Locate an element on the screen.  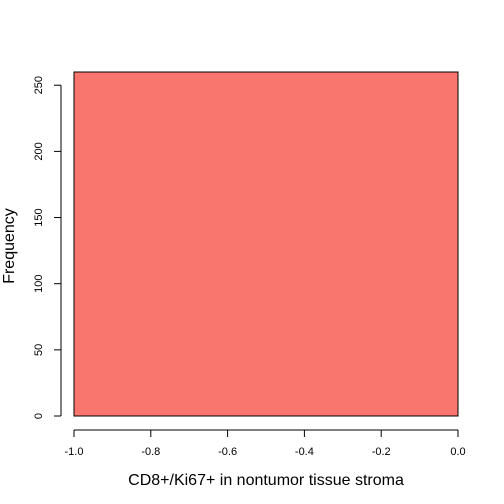
x-tick-label-5: 0.0 is located at coordinates (457, 452).